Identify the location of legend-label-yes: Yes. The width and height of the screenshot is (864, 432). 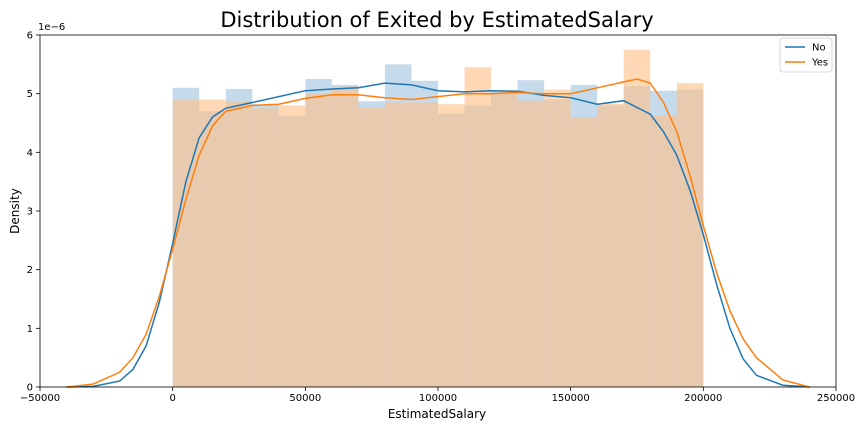
(819, 63).